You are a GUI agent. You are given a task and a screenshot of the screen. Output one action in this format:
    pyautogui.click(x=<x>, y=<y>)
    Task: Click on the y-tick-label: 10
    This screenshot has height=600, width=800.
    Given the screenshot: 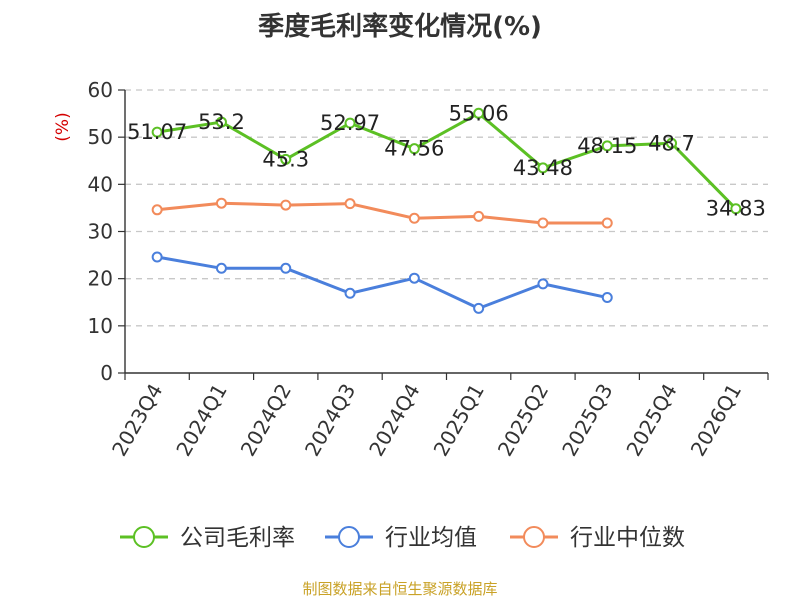 What is the action you would take?
    pyautogui.click(x=100, y=326)
    